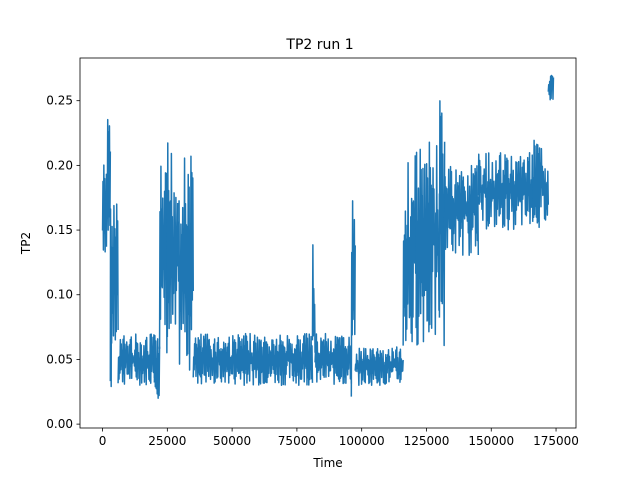 This screenshot has width=640, height=480. I want to click on x-tick-label: 100000, so click(362, 441).